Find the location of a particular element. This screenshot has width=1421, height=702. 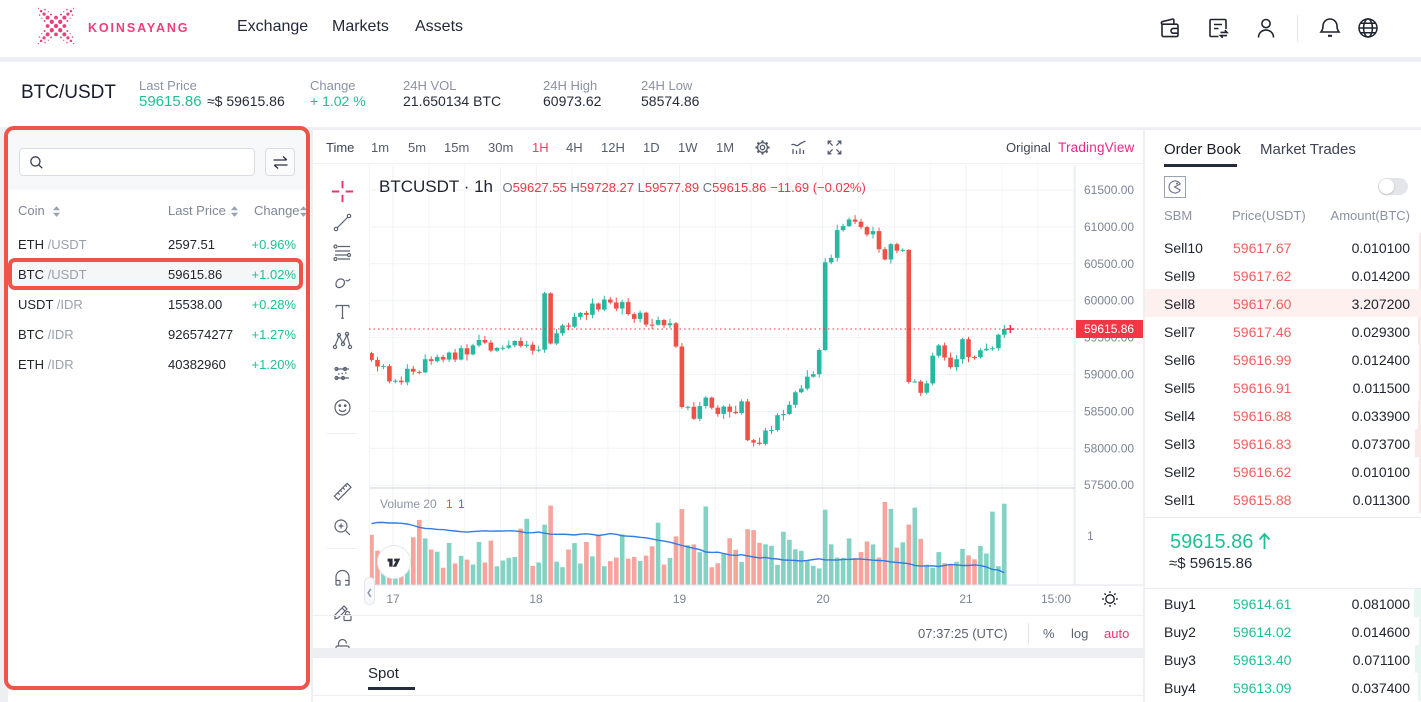

svg-text: 19 is located at coordinates (680, 599).